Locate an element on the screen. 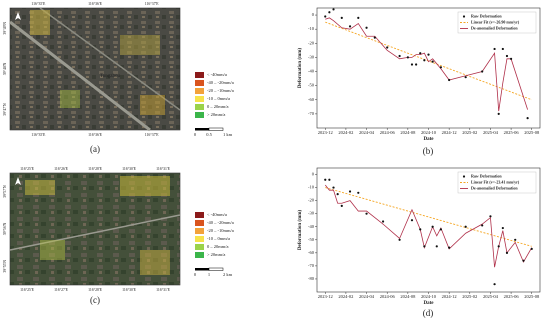 Image resolution: width=550 pixels, height=321 pixels. x-tick-label: 2025-04 is located at coordinates (491, 132).